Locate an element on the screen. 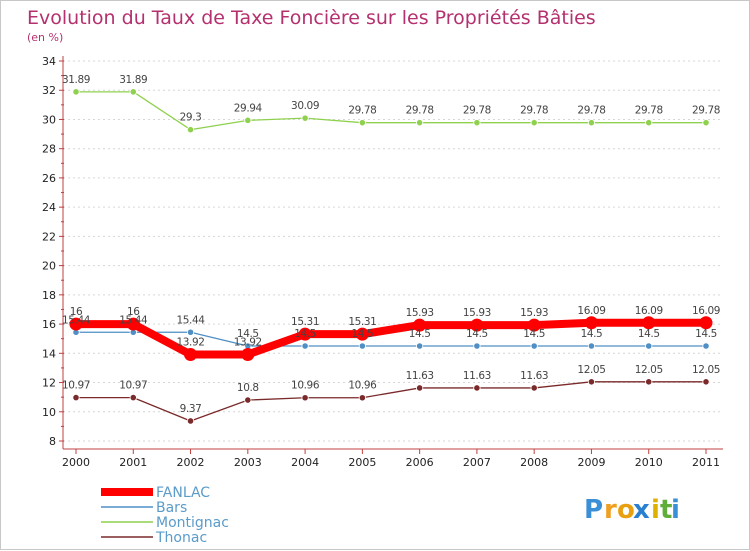 This screenshot has height=551, width=750. data-label-montignac: 29.94 is located at coordinates (248, 108).